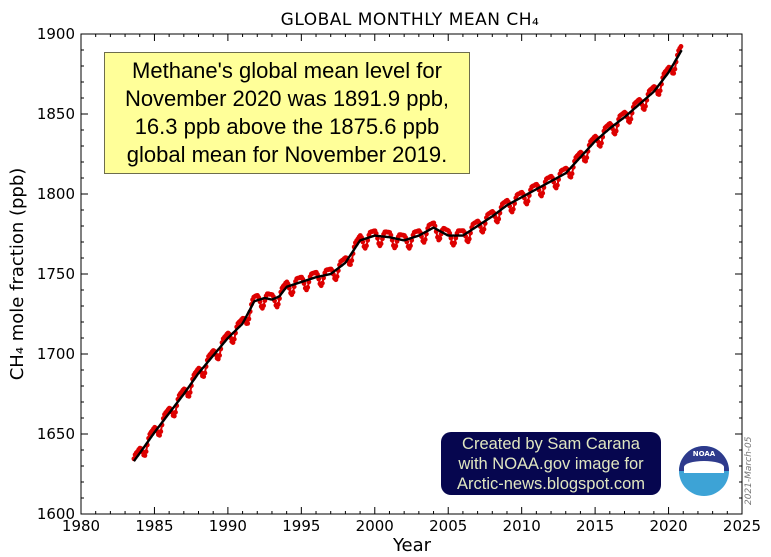 Image resolution: width=771 pixels, height=557 pixels. What do you see at coordinates (287, 70) in the screenshot?
I see `info-line-1: Methane's global mean level for` at bounding box center [287, 70].